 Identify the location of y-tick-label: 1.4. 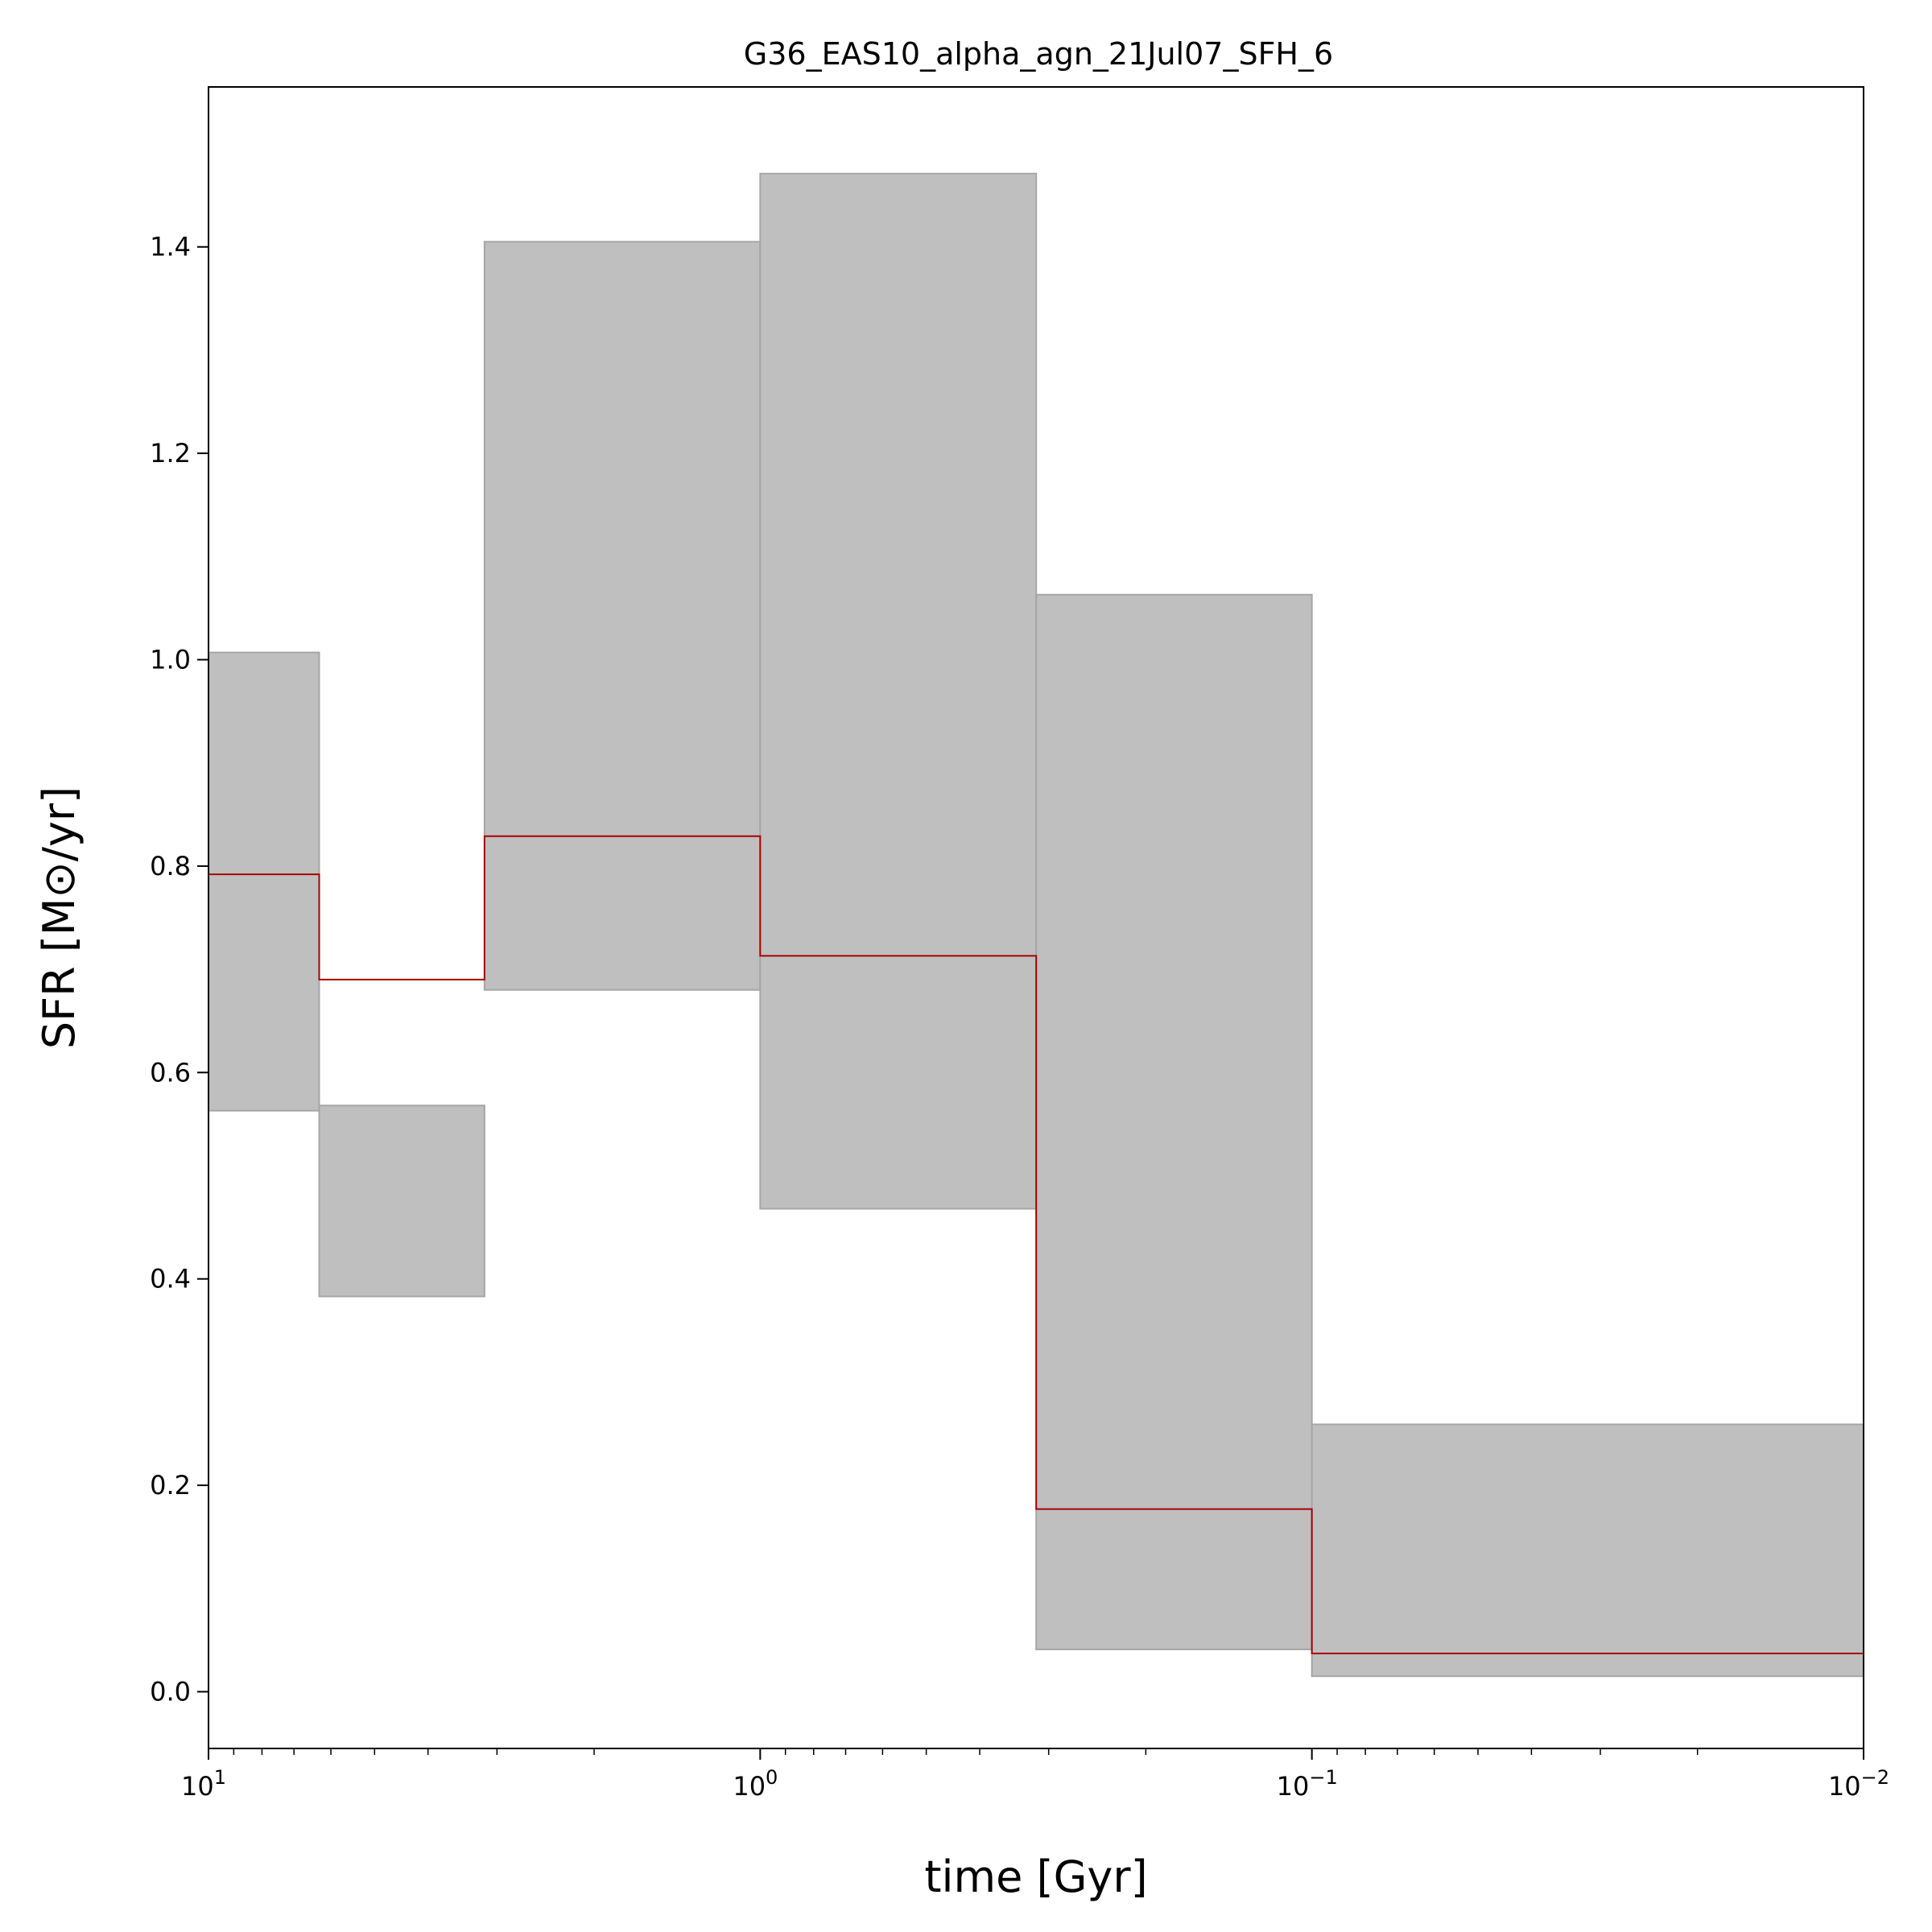
(170, 247).